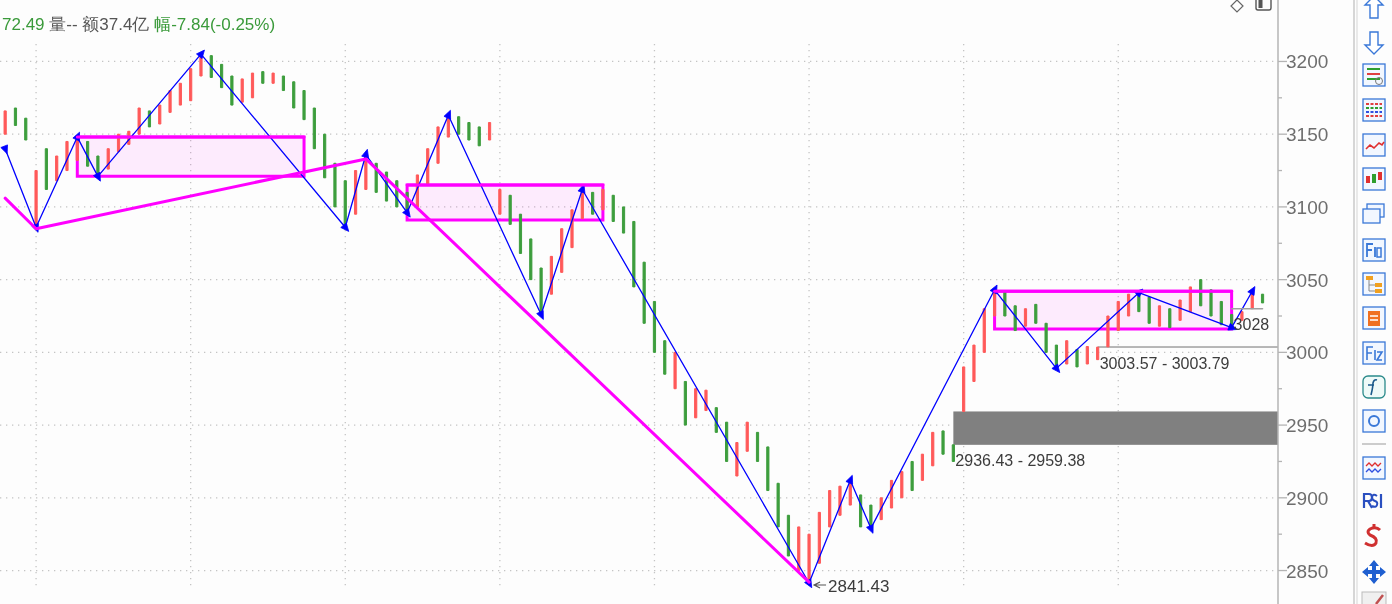  What do you see at coordinates (1307, 207) in the screenshot?
I see `y-tick-label: 3100` at bounding box center [1307, 207].